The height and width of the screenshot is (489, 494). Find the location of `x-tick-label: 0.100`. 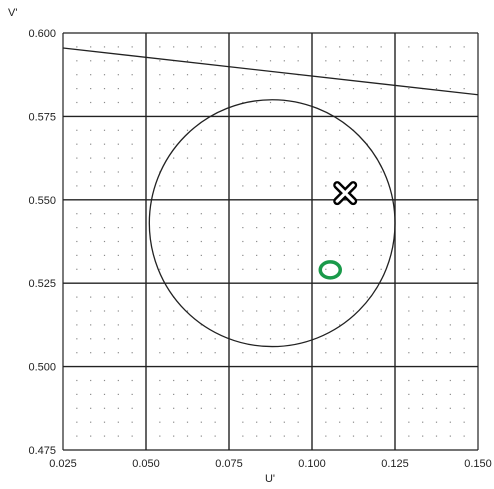

x-tick-label: 0.100 is located at coordinates (312, 464).